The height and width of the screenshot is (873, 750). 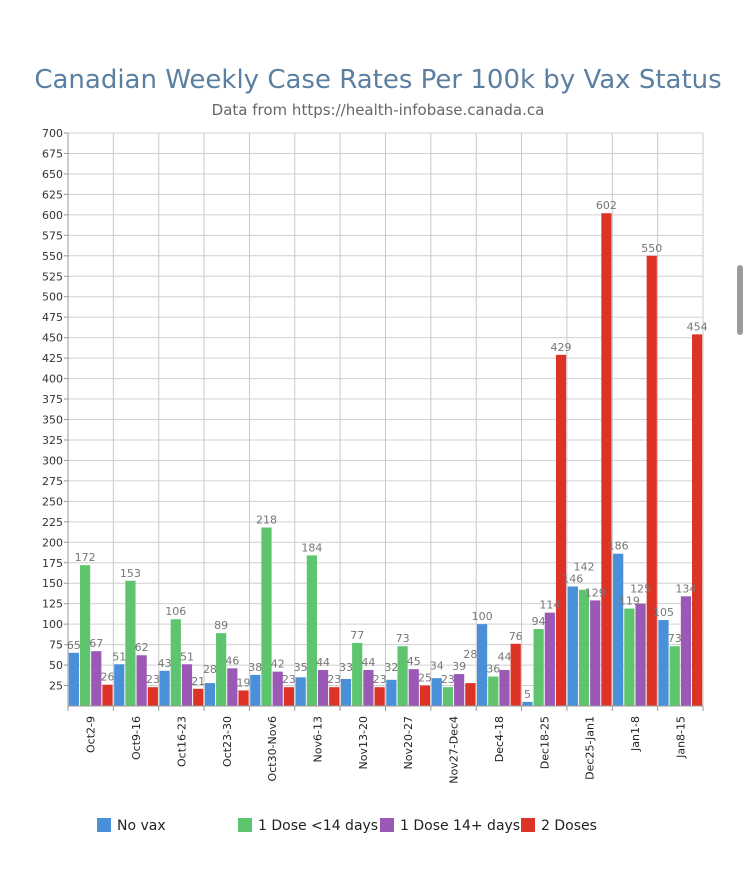 I want to click on data-label: 32, so click(x=391, y=667).